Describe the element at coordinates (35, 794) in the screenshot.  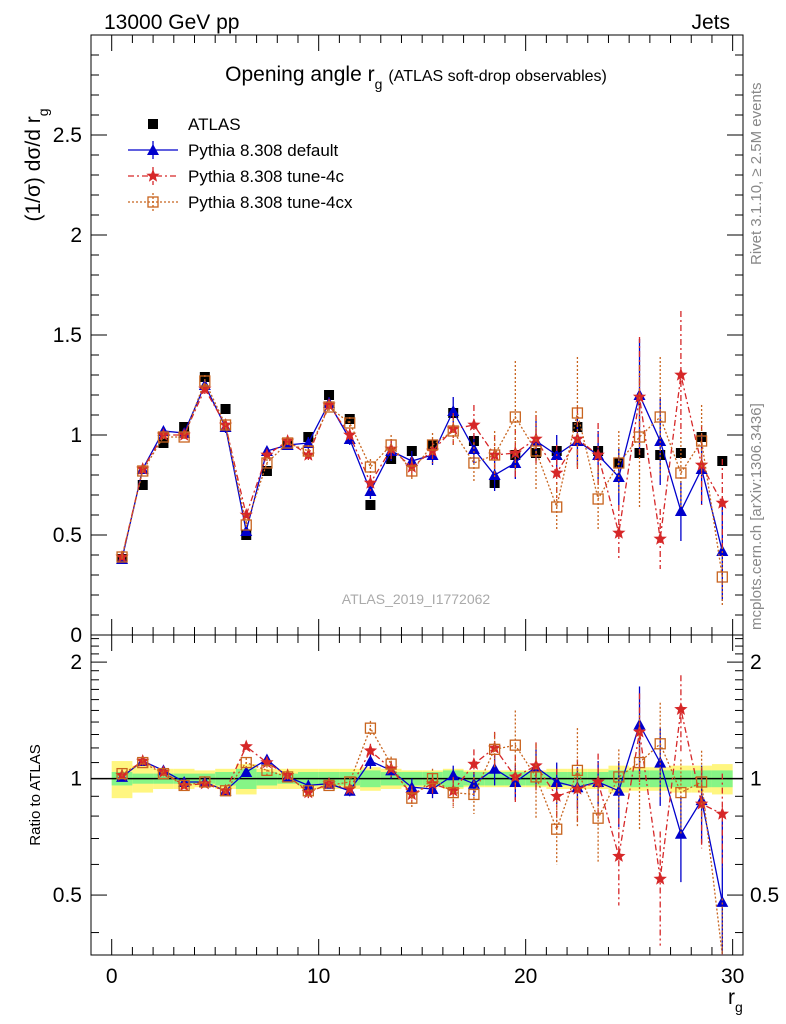
I see `ratio-y-axis-label: Ratio to ATLAS` at that location.